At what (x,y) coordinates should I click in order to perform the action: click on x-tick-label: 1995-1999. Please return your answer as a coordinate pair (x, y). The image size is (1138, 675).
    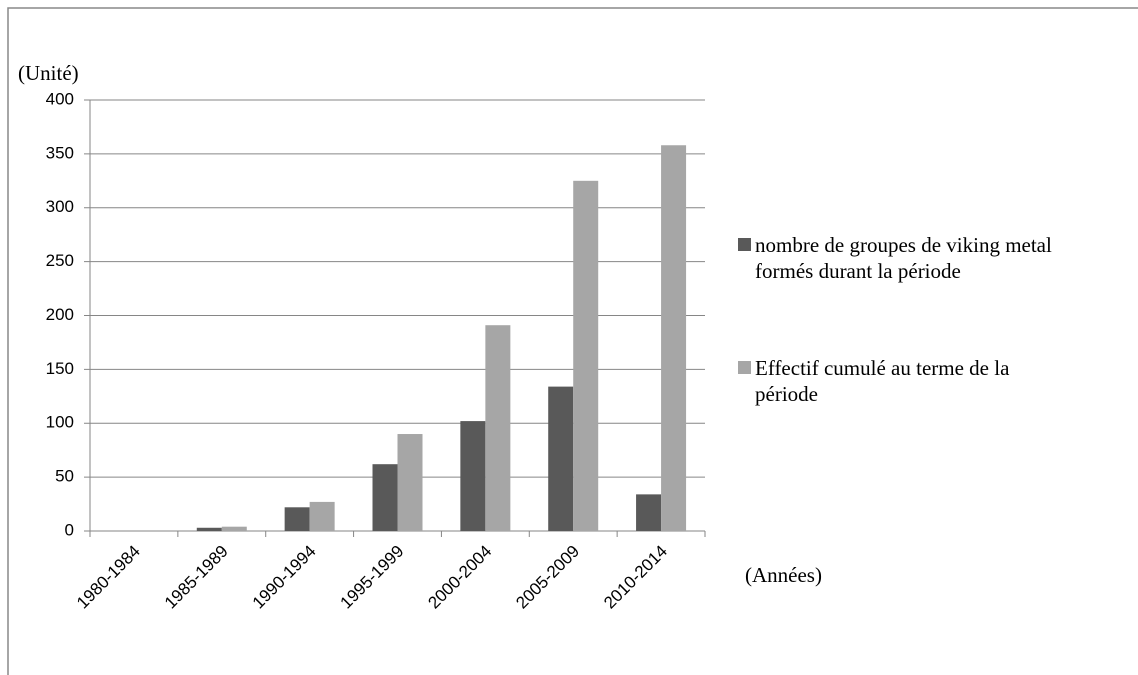
    Looking at the image, I should click on (372, 577).